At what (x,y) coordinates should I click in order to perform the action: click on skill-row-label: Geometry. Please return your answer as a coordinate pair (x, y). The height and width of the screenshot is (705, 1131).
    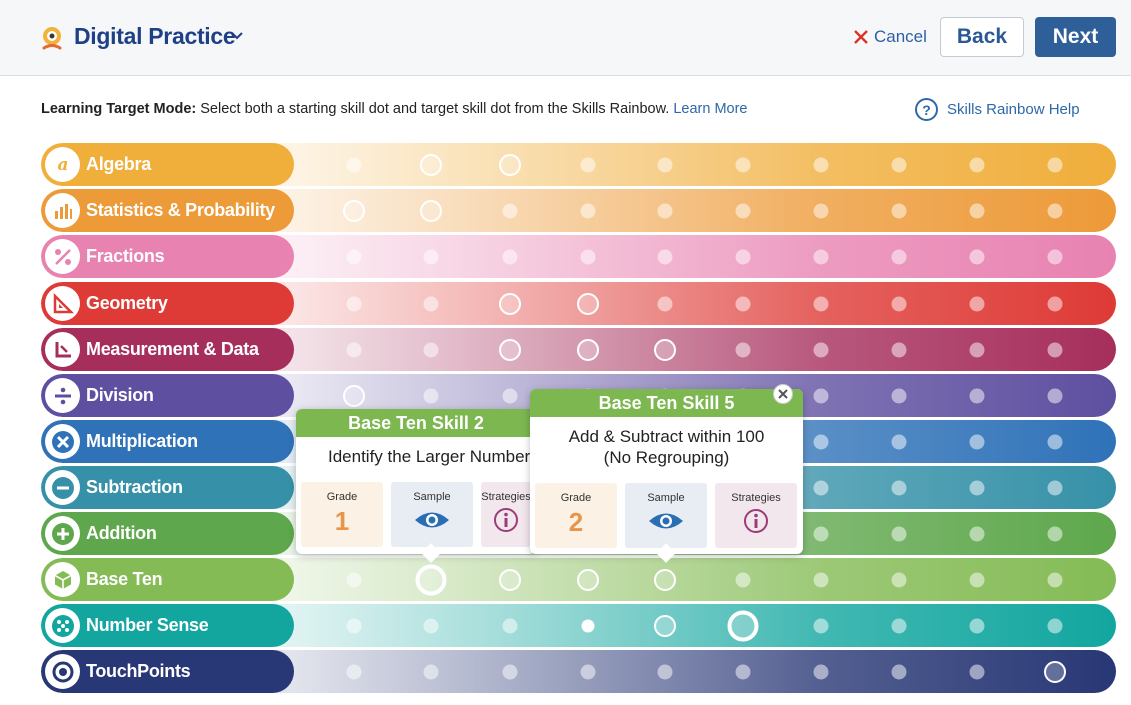
    Looking at the image, I should click on (167, 303).